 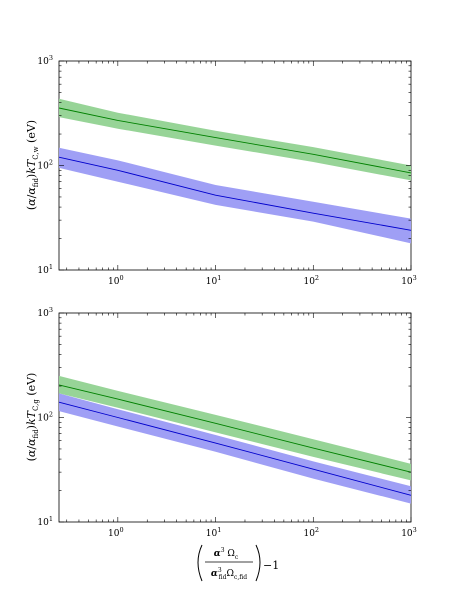 I want to click on top-y-tick-label: 10³, so click(x=45, y=60).